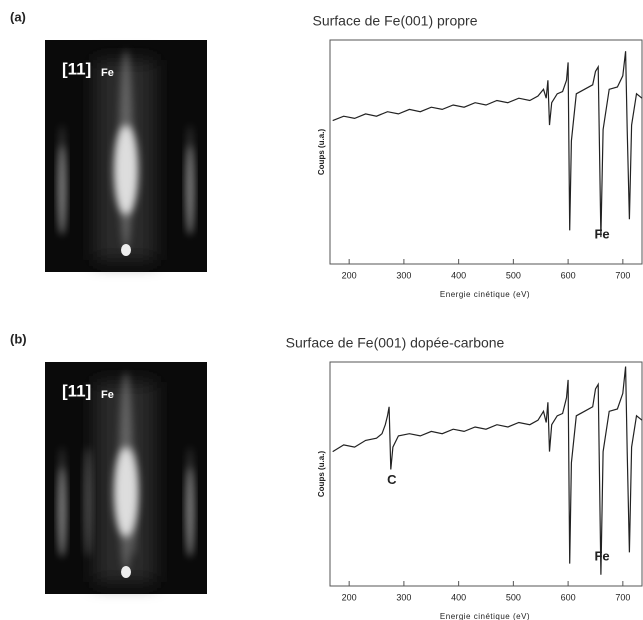 This screenshot has height=620, width=643. I want to click on annotation: C, so click(392, 479).